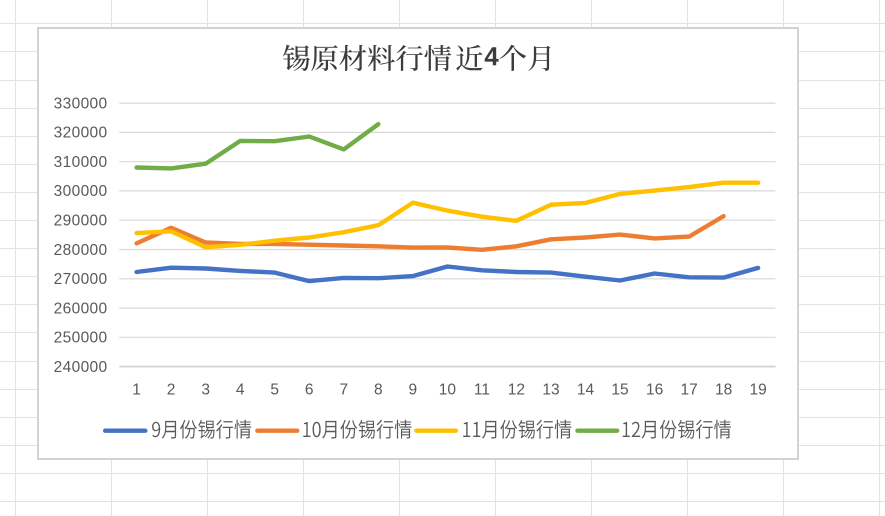 Image resolution: width=885 pixels, height=516 pixels. Describe the element at coordinates (81, 367) in the screenshot. I see `svg-text: 240000` at that location.